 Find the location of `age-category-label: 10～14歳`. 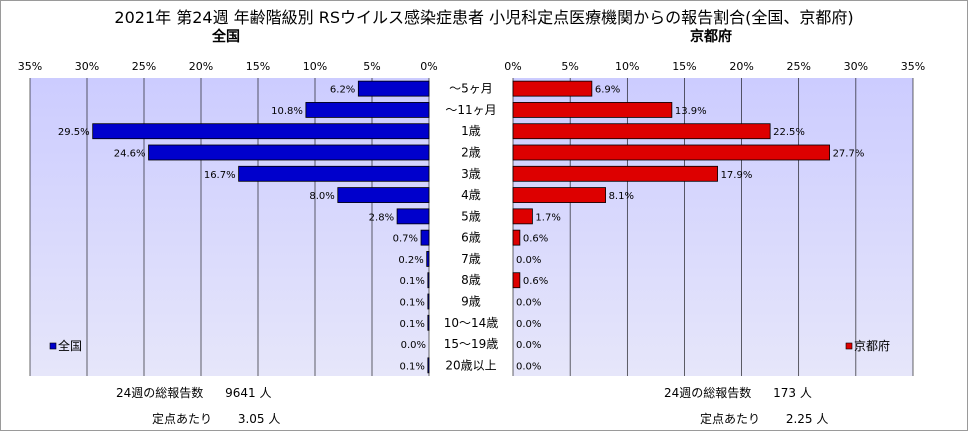

age-category-label: 10～14歳 is located at coordinates (471, 323).